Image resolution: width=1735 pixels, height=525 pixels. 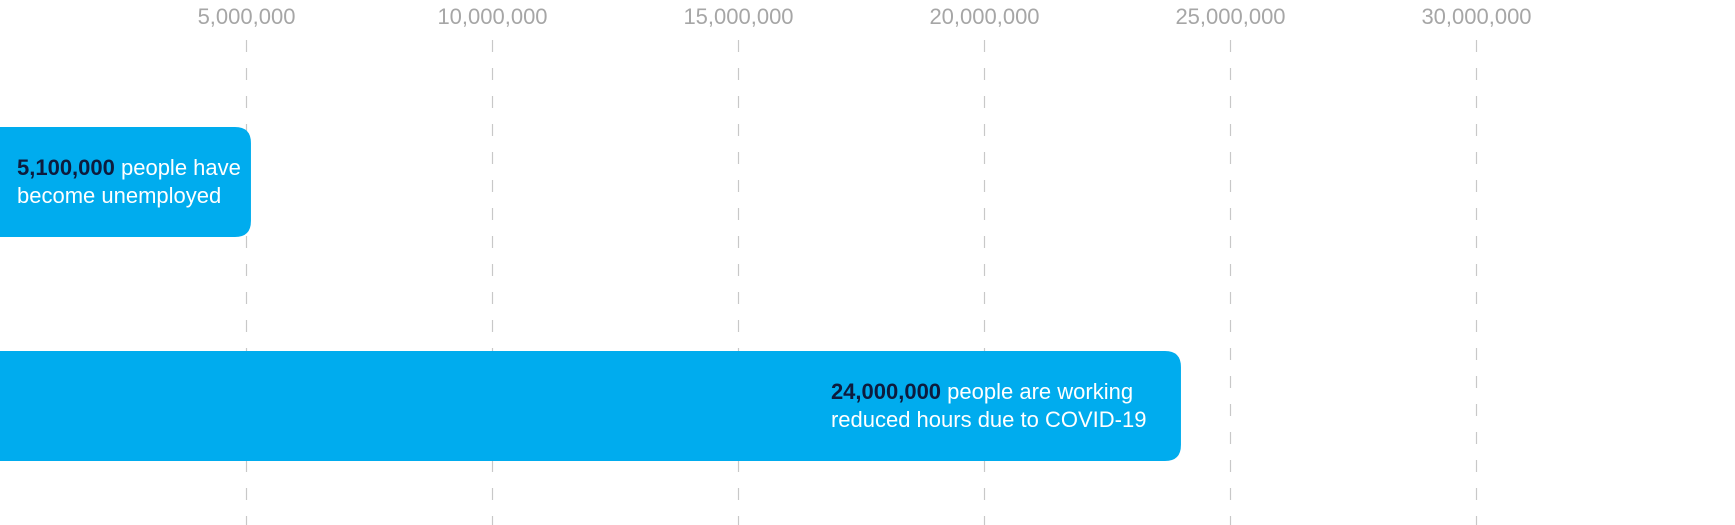 What do you see at coordinates (492, 16) in the screenshot?
I see `x-tick-label-1: 10,000,000` at bounding box center [492, 16].